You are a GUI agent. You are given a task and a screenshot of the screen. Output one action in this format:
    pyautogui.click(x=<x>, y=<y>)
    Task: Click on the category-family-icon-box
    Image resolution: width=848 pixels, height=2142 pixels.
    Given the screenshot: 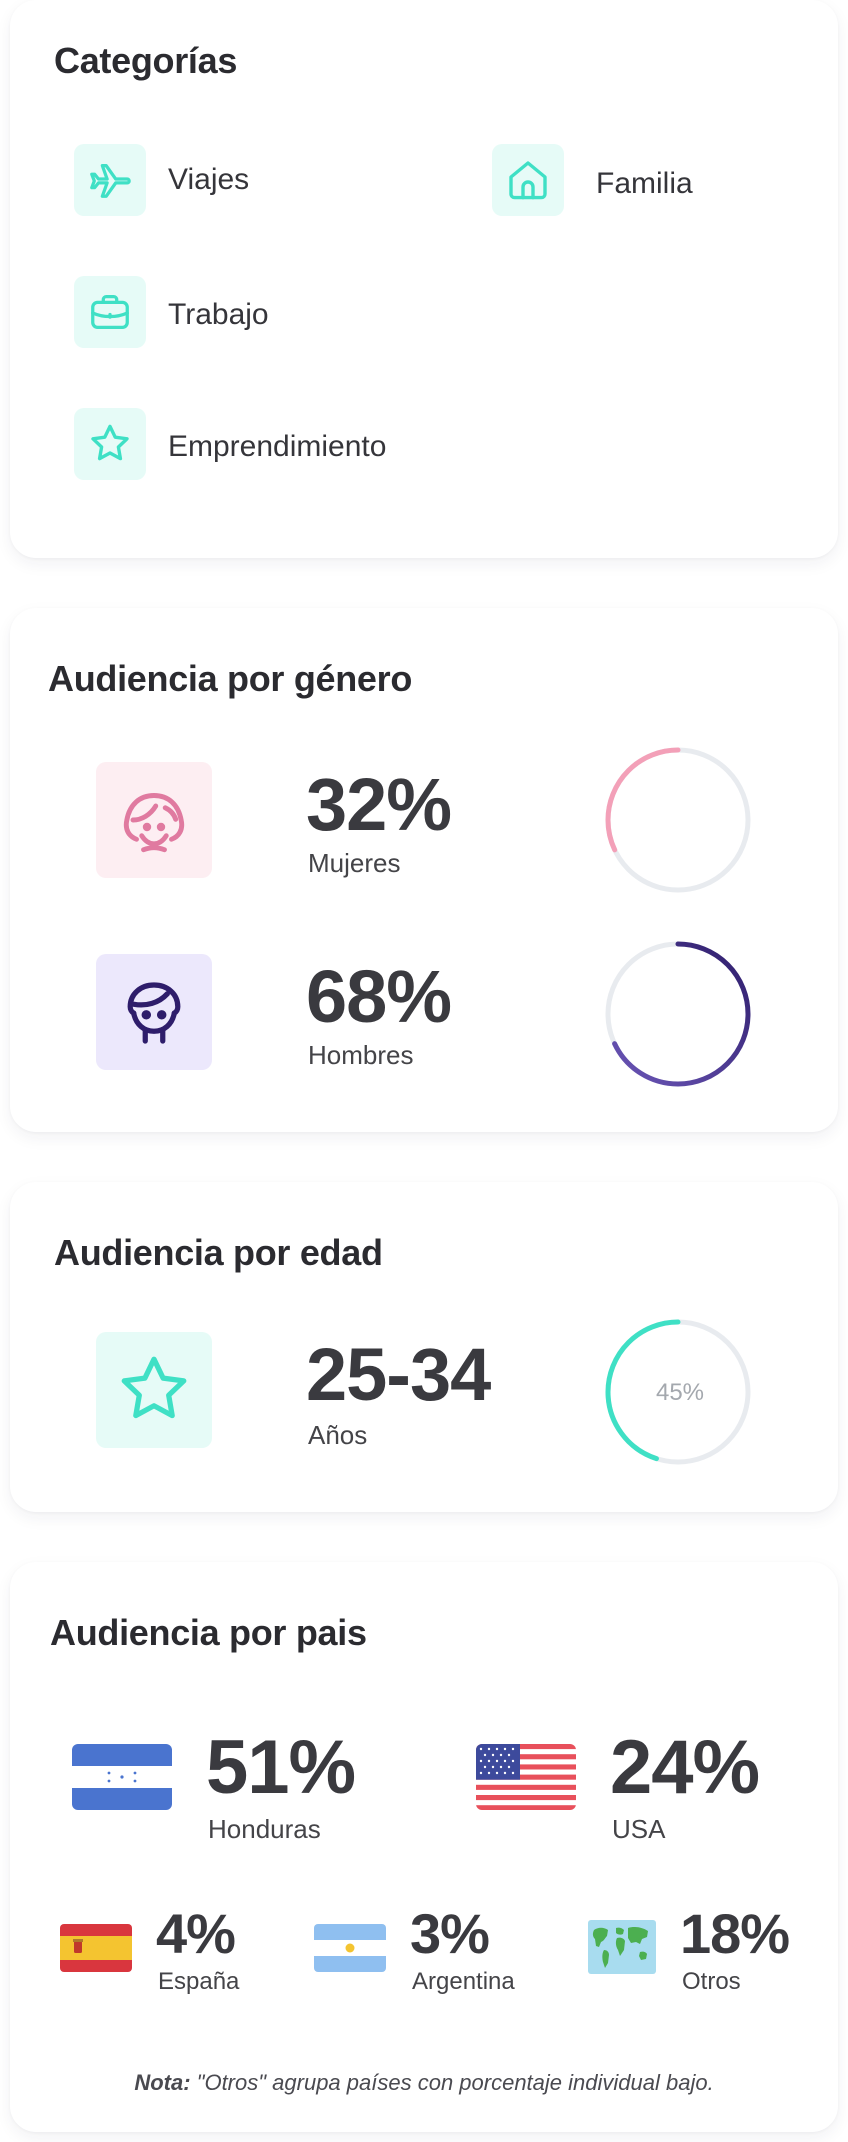 What is the action you would take?
    pyautogui.click(x=528, y=180)
    